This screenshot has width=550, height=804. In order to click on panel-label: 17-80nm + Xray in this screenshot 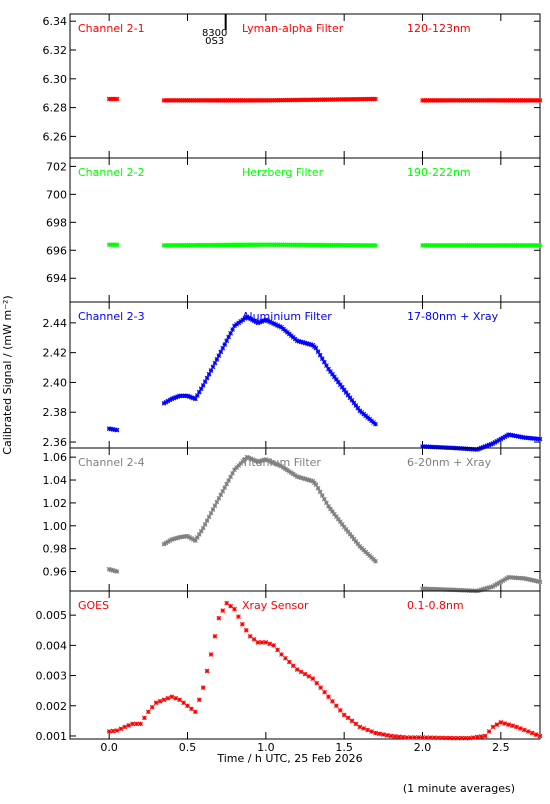, I will do `click(453, 316)`.